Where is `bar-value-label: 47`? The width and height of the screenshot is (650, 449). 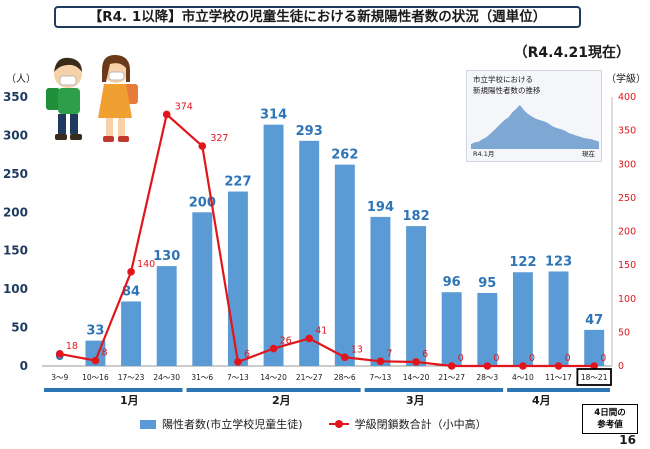 bar-value-label: 47 is located at coordinates (594, 320).